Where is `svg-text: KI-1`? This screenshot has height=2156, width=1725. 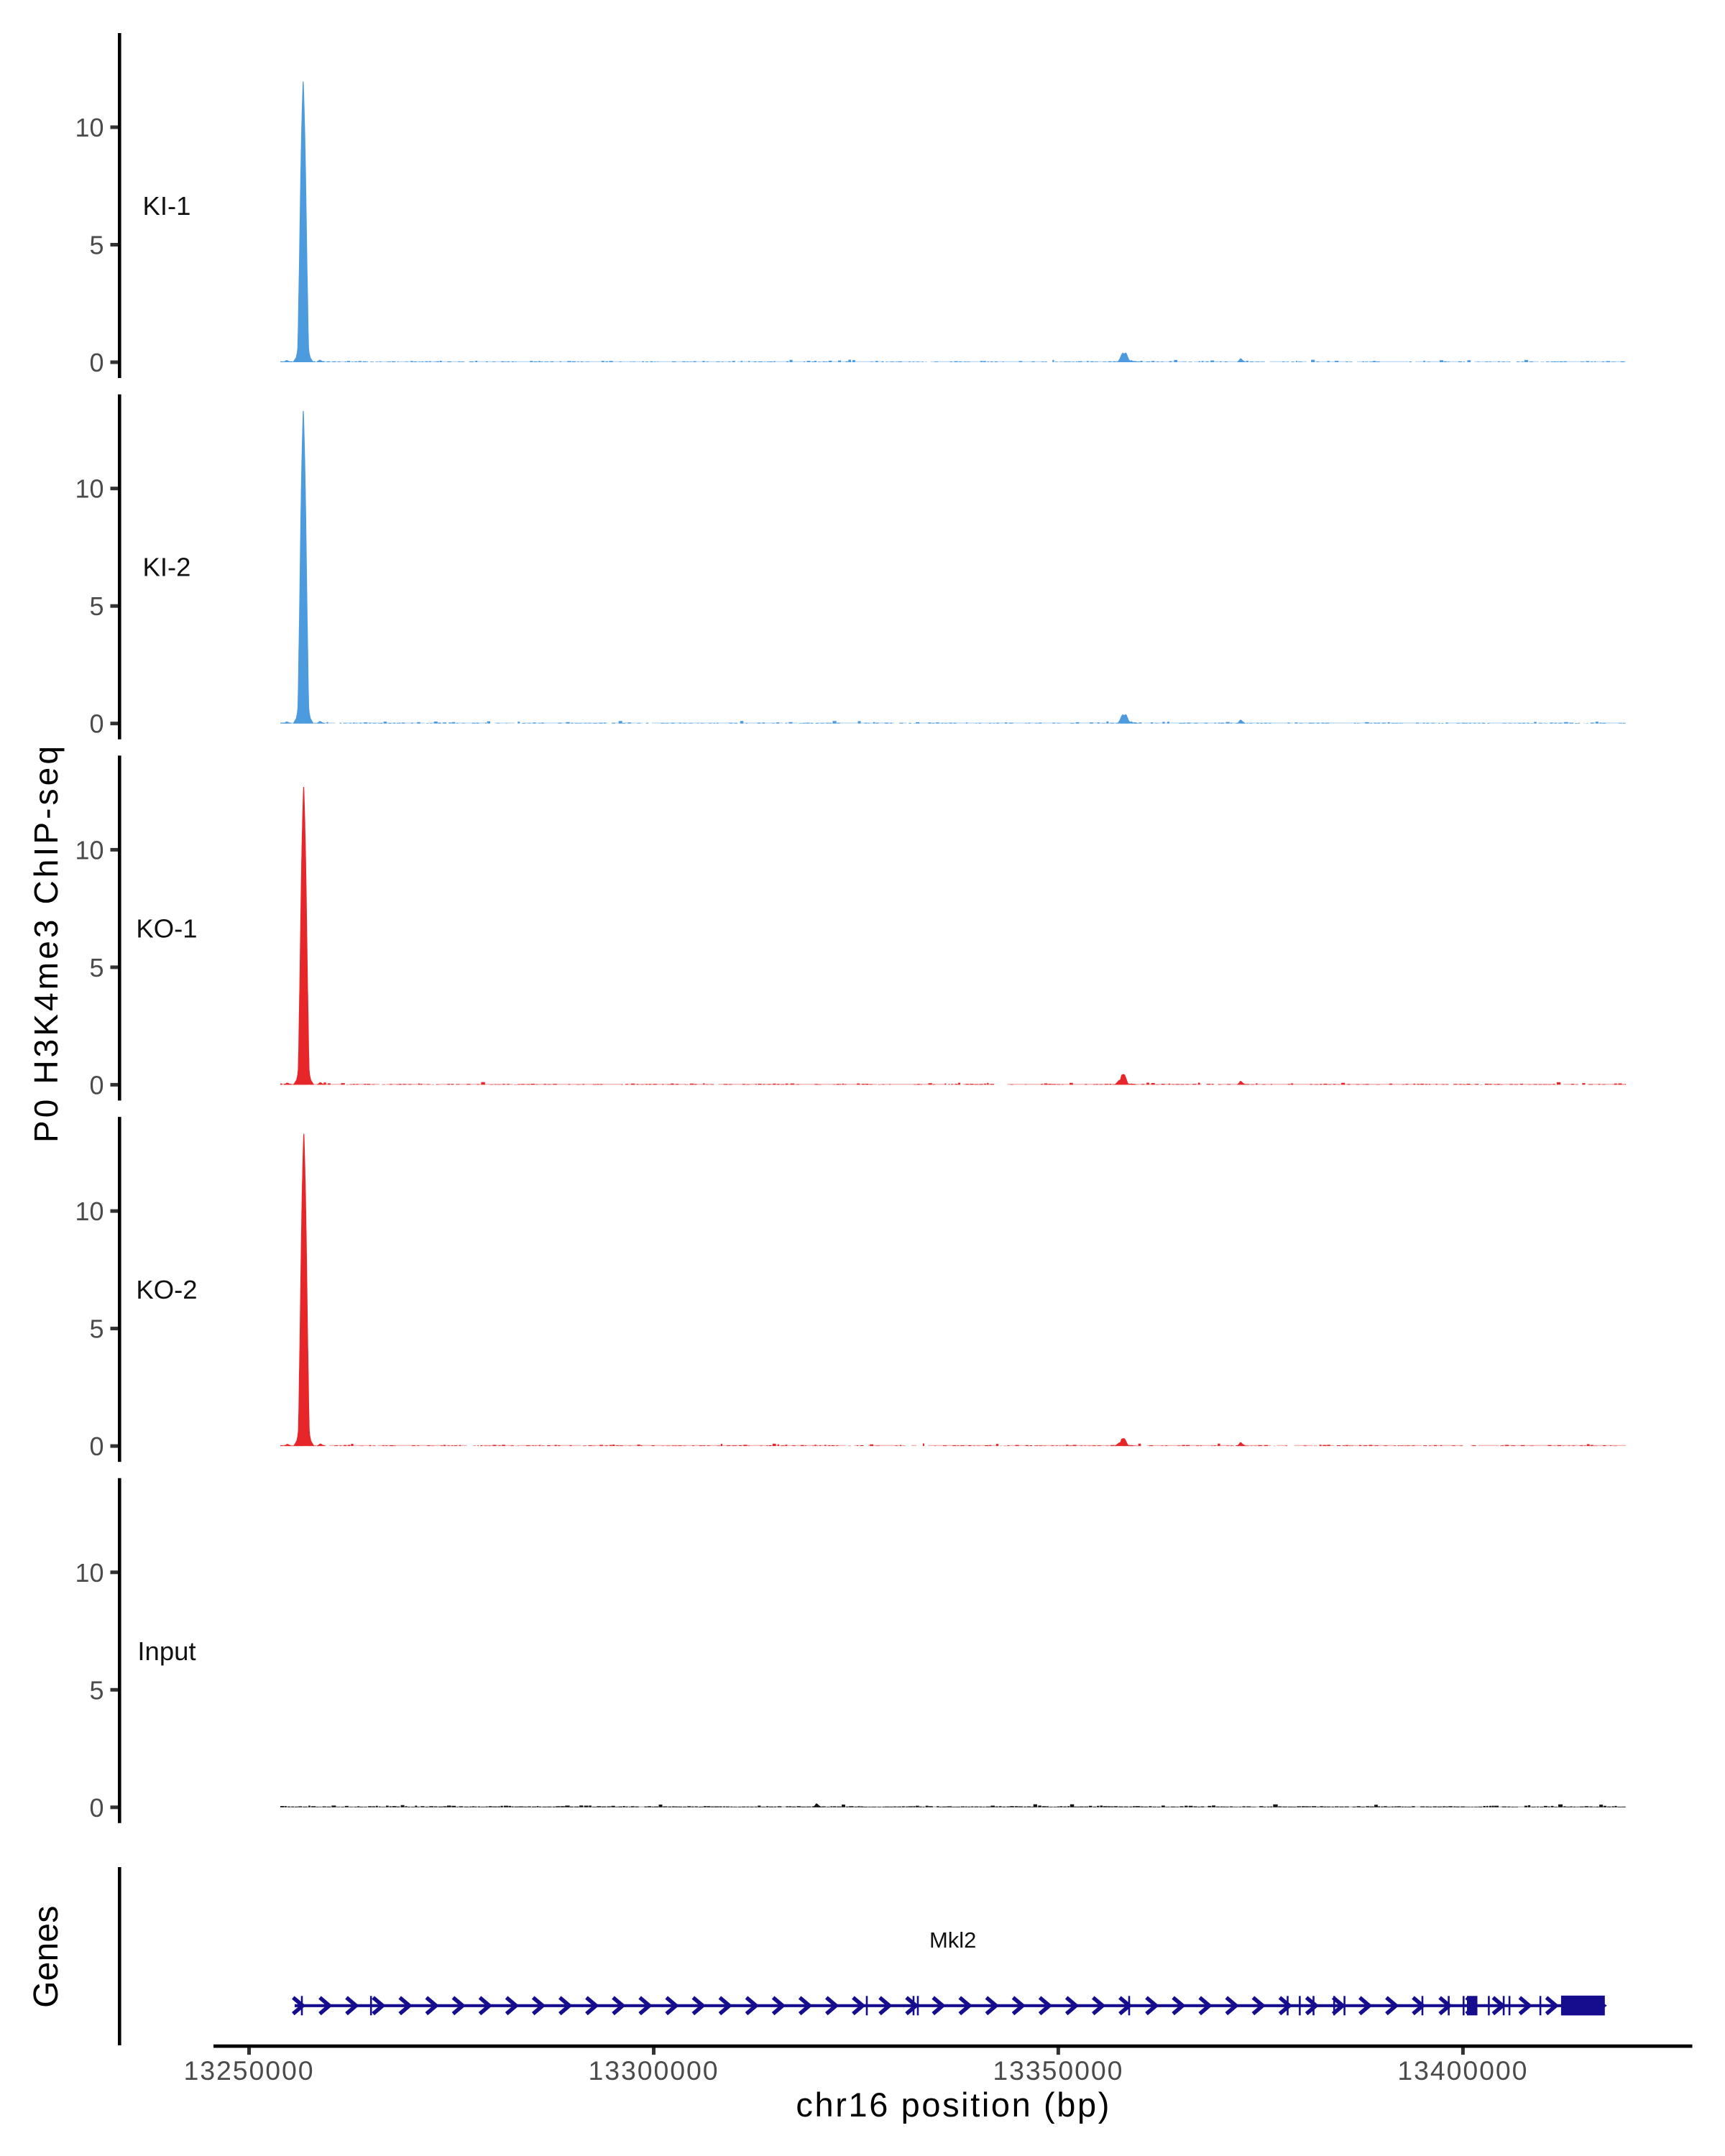 svg-text: KI-1 is located at coordinates (167, 206).